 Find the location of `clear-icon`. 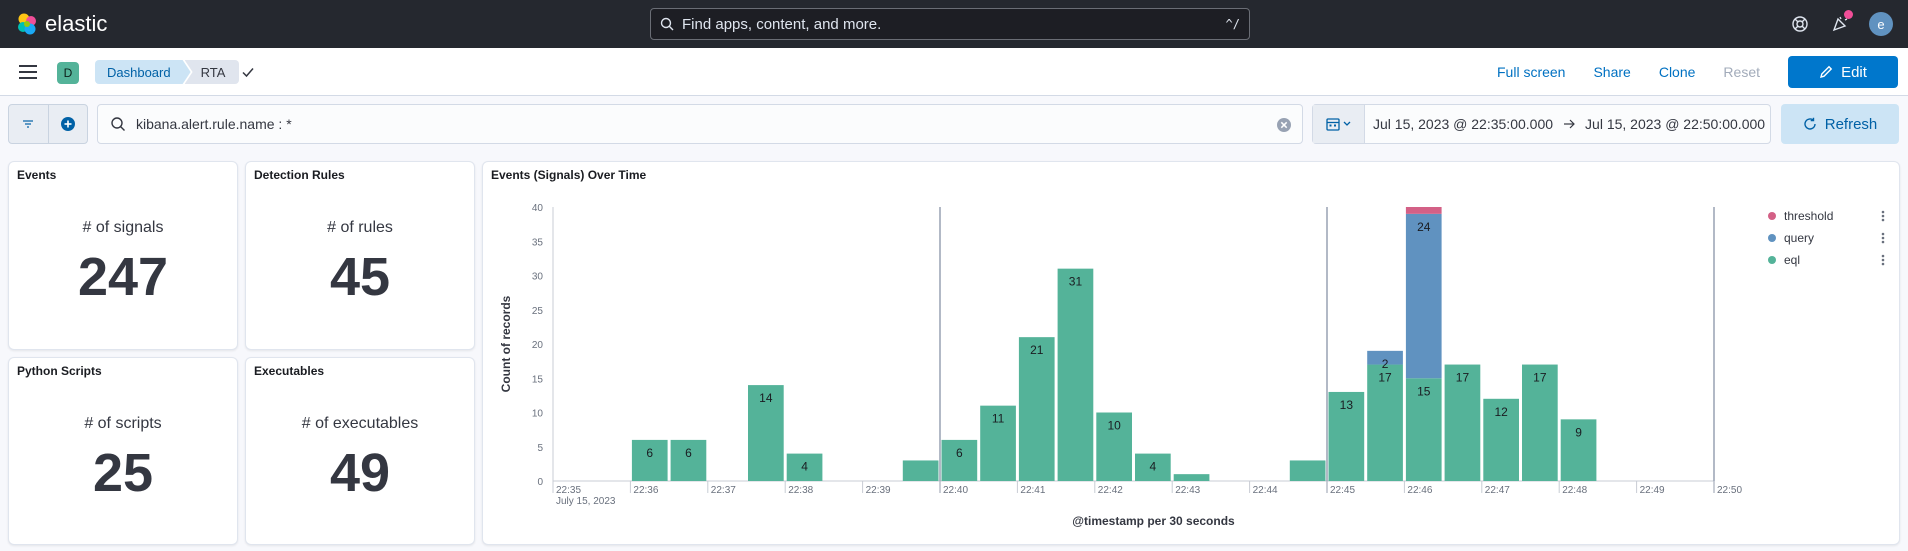

clear-icon is located at coordinates (1284, 126).